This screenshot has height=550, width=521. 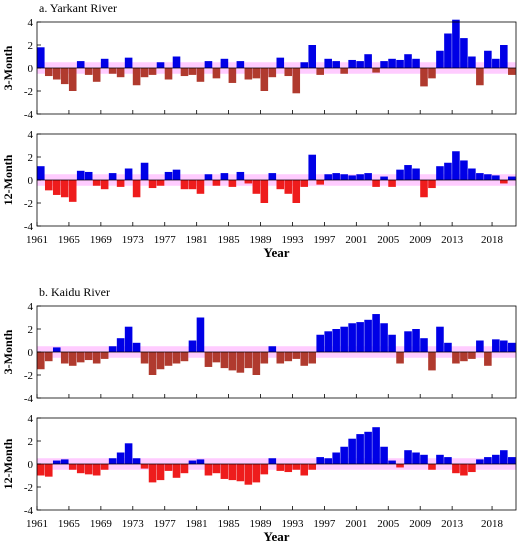 I want to click on y-tick-label: 4, so click(x=31, y=307).